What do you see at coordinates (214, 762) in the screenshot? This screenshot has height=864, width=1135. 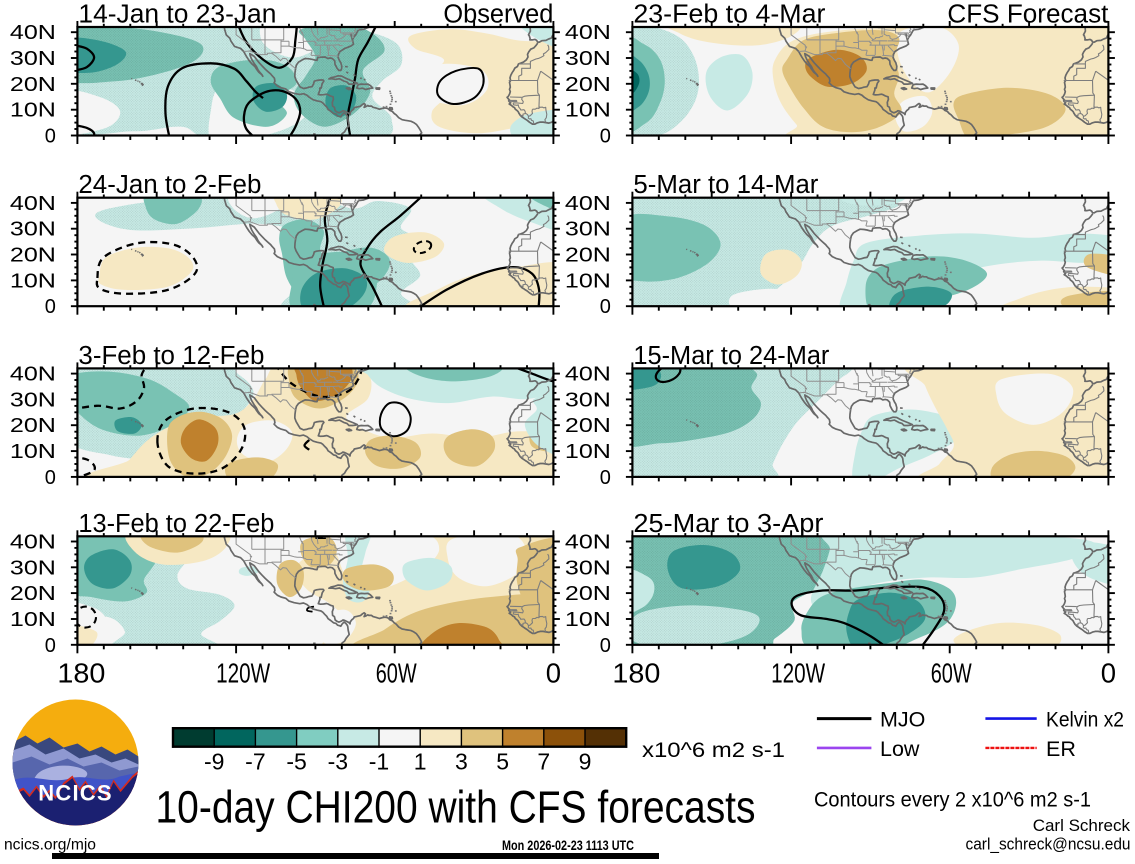 I see `svg-text: -9` at bounding box center [214, 762].